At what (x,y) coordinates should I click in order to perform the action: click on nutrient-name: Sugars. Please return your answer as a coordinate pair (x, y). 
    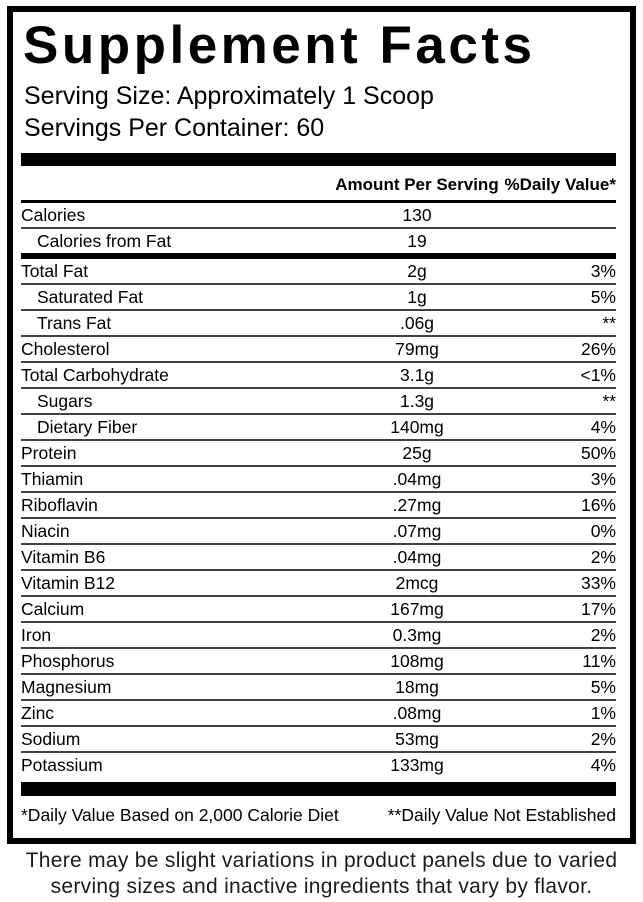
    Looking at the image, I should click on (65, 400).